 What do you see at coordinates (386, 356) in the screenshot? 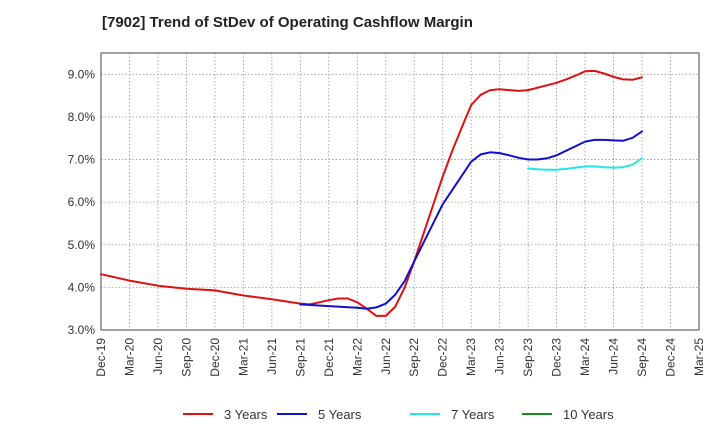
I see `x-tick-label: Jun-22` at bounding box center [386, 356].